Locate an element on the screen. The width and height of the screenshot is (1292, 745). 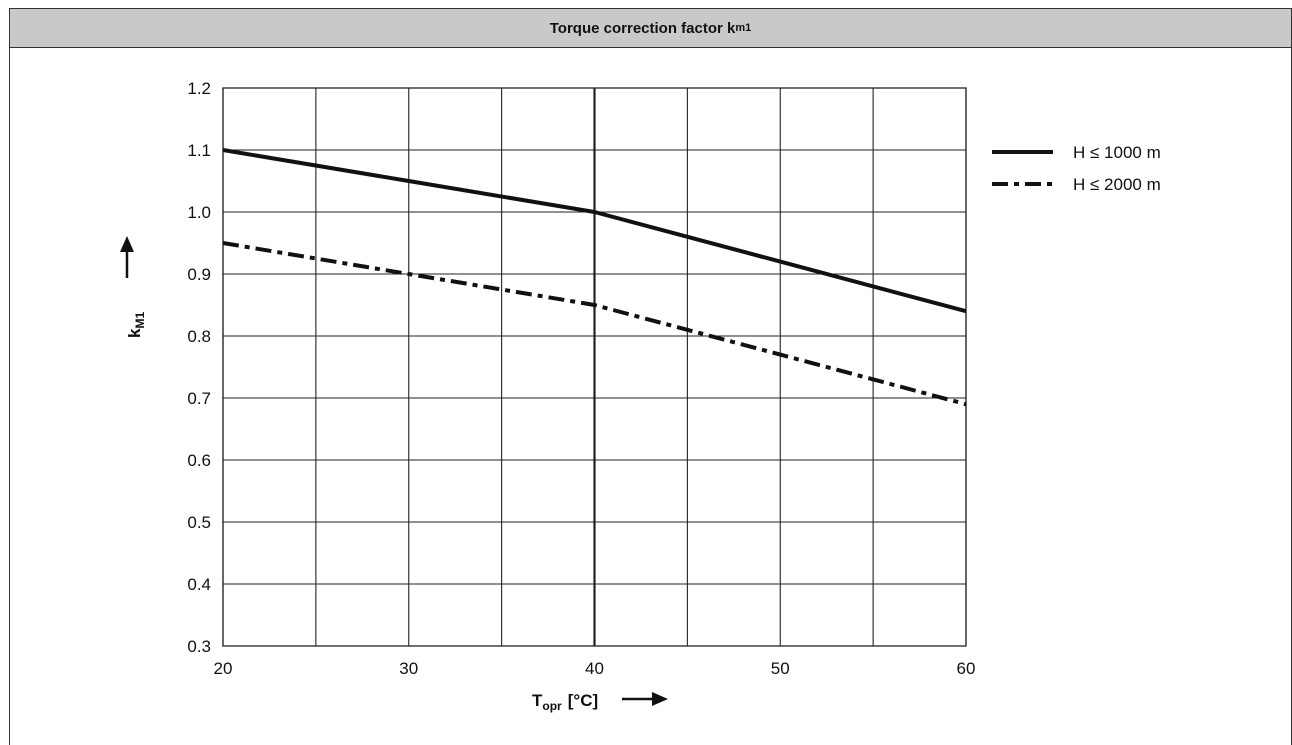
chart-title: Torque correction factor k m1 is located at coordinates (650, 28).